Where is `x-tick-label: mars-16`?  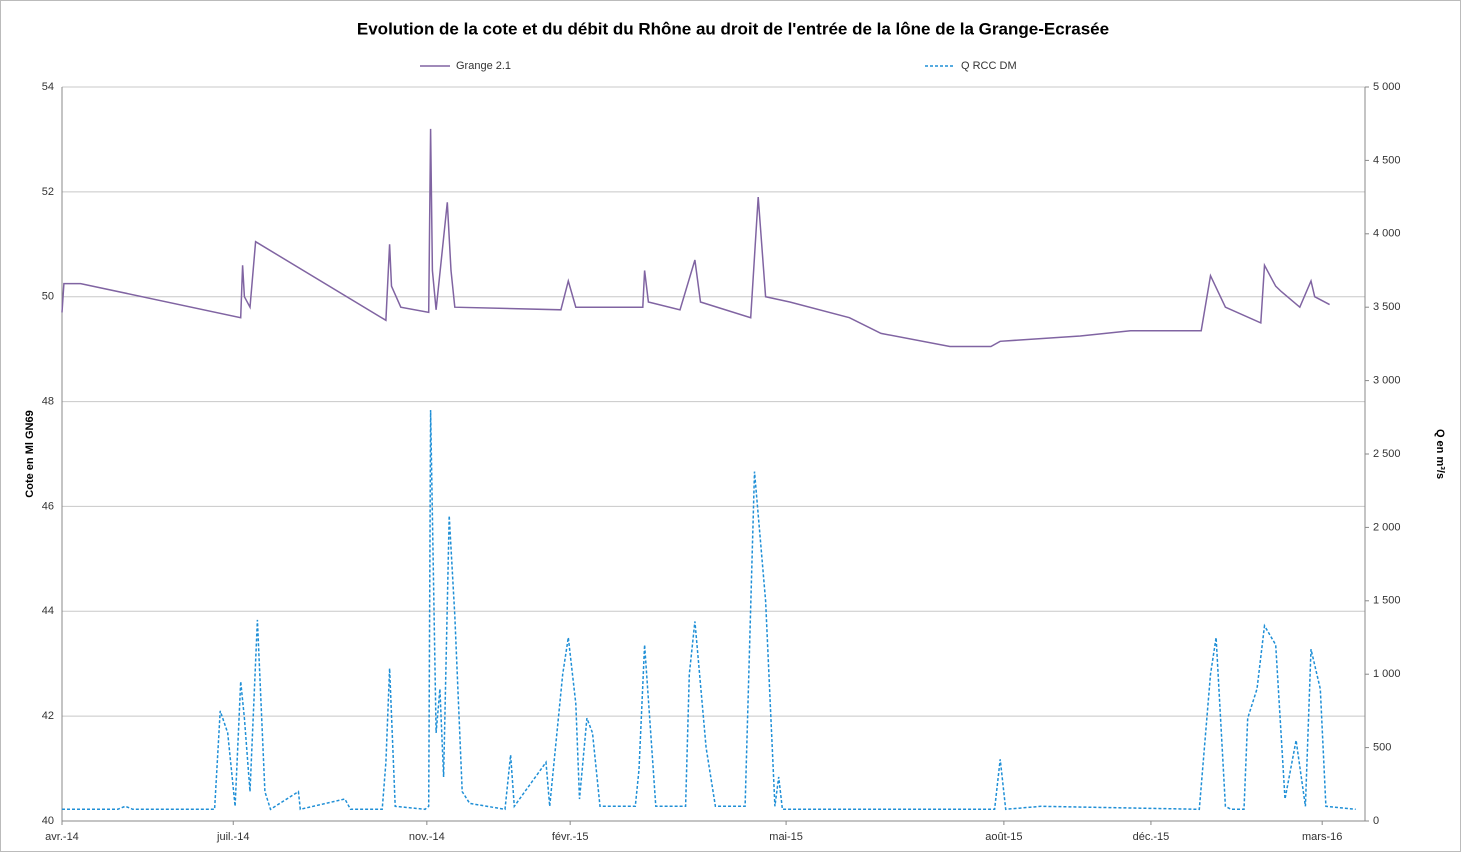
x-tick-label: mars-16 is located at coordinates (1322, 837).